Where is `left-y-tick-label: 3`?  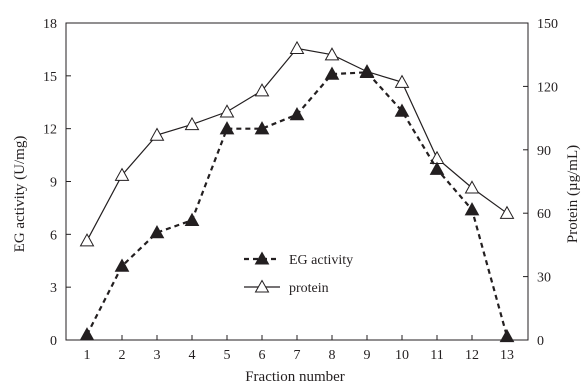 left-y-tick-label: 3 is located at coordinates (53, 288).